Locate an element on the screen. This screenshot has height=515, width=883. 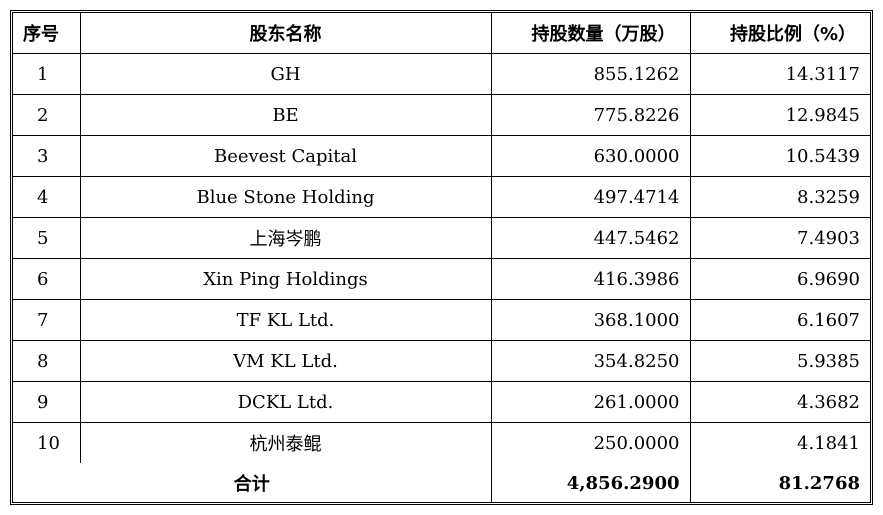
cell-no: 8 is located at coordinates (47, 361).